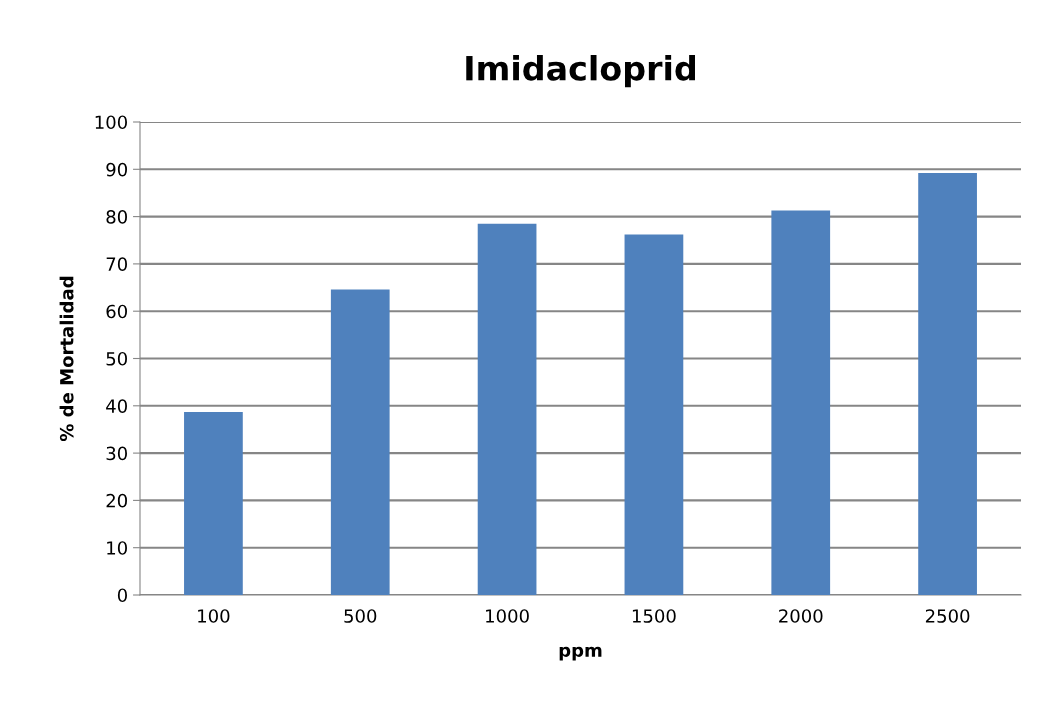 The height and width of the screenshot is (715, 1044). Describe the element at coordinates (116, 406) in the screenshot. I see `y-tick-label: 40` at that location.